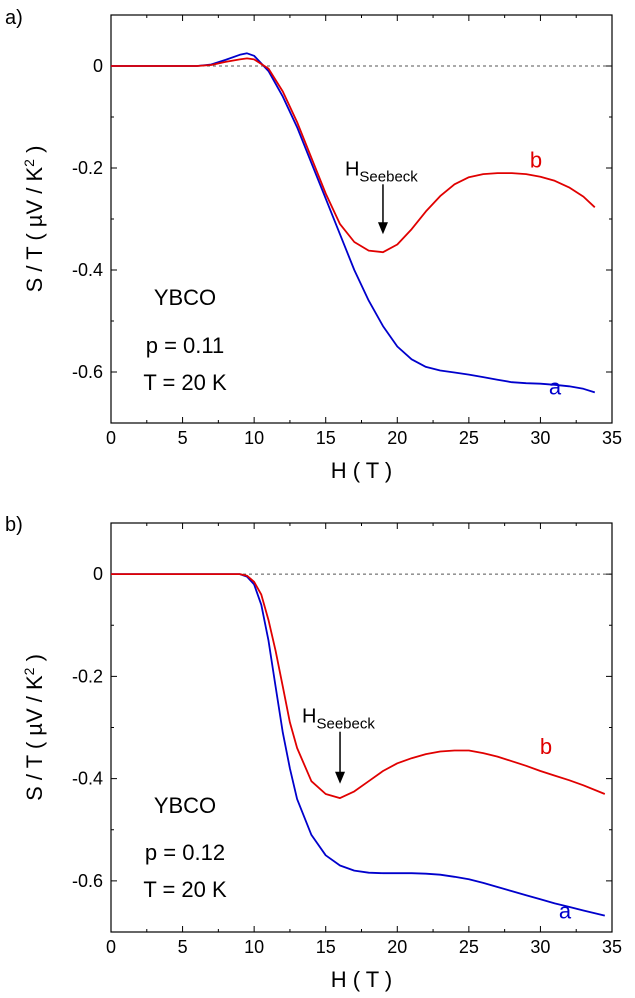 This screenshot has width=635, height=998. What do you see at coordinates (14, 18) in the screenshot?
I see `panel-label: a)` at bounding box center [14, 18].